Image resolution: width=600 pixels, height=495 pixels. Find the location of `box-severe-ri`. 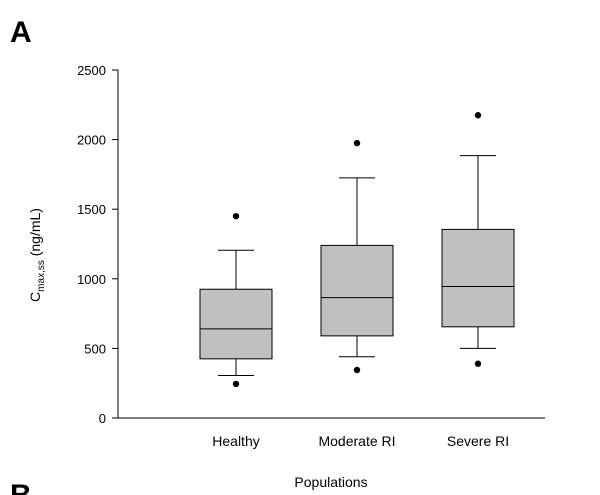

box-severe-ri is located at coordinates (478, 239).